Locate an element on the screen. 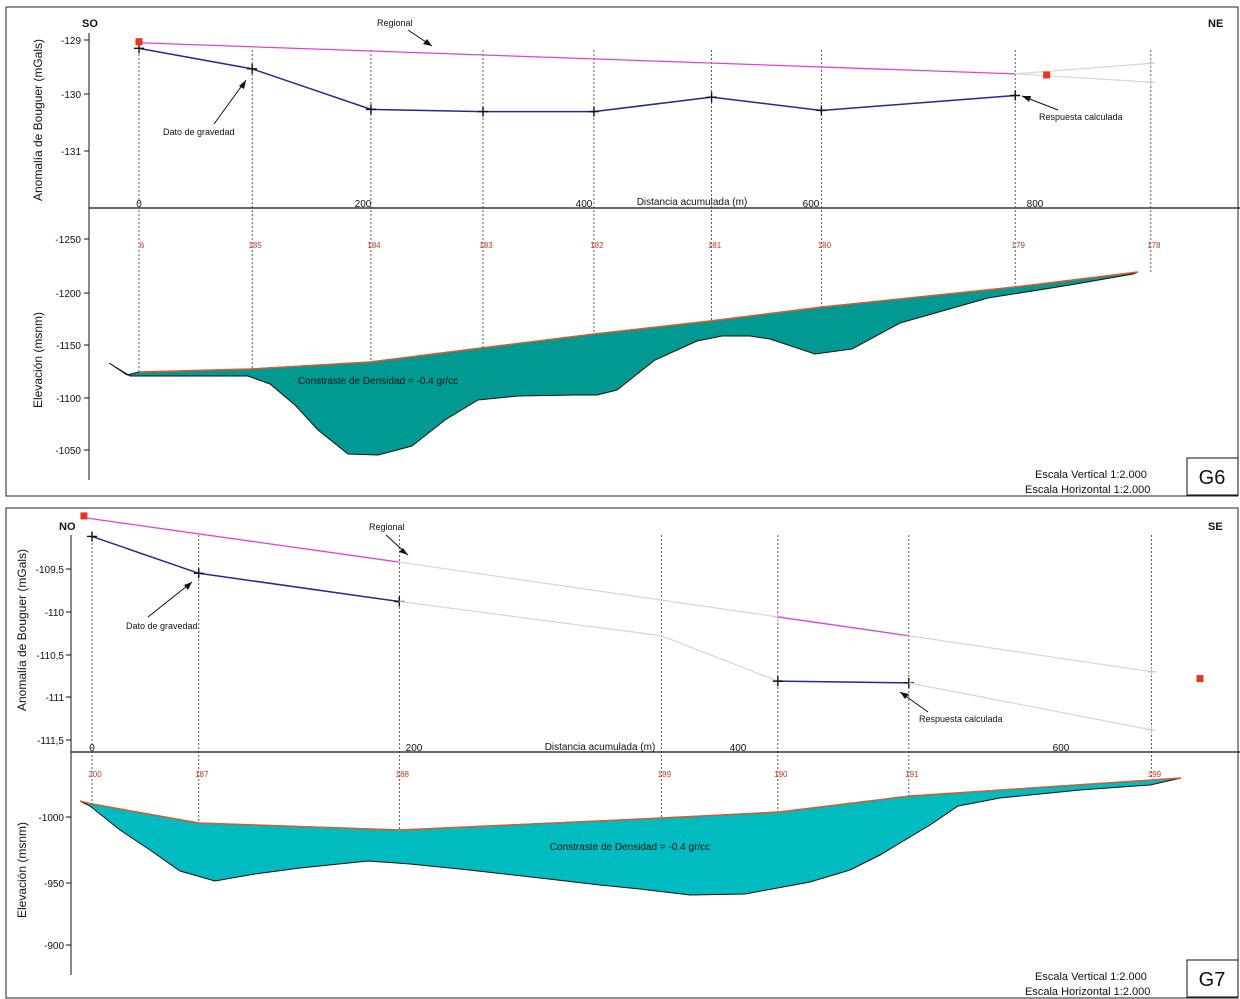  panel-g7-elevation-axis-title: Elevación (msnm) is located at coordinates (22, 870).